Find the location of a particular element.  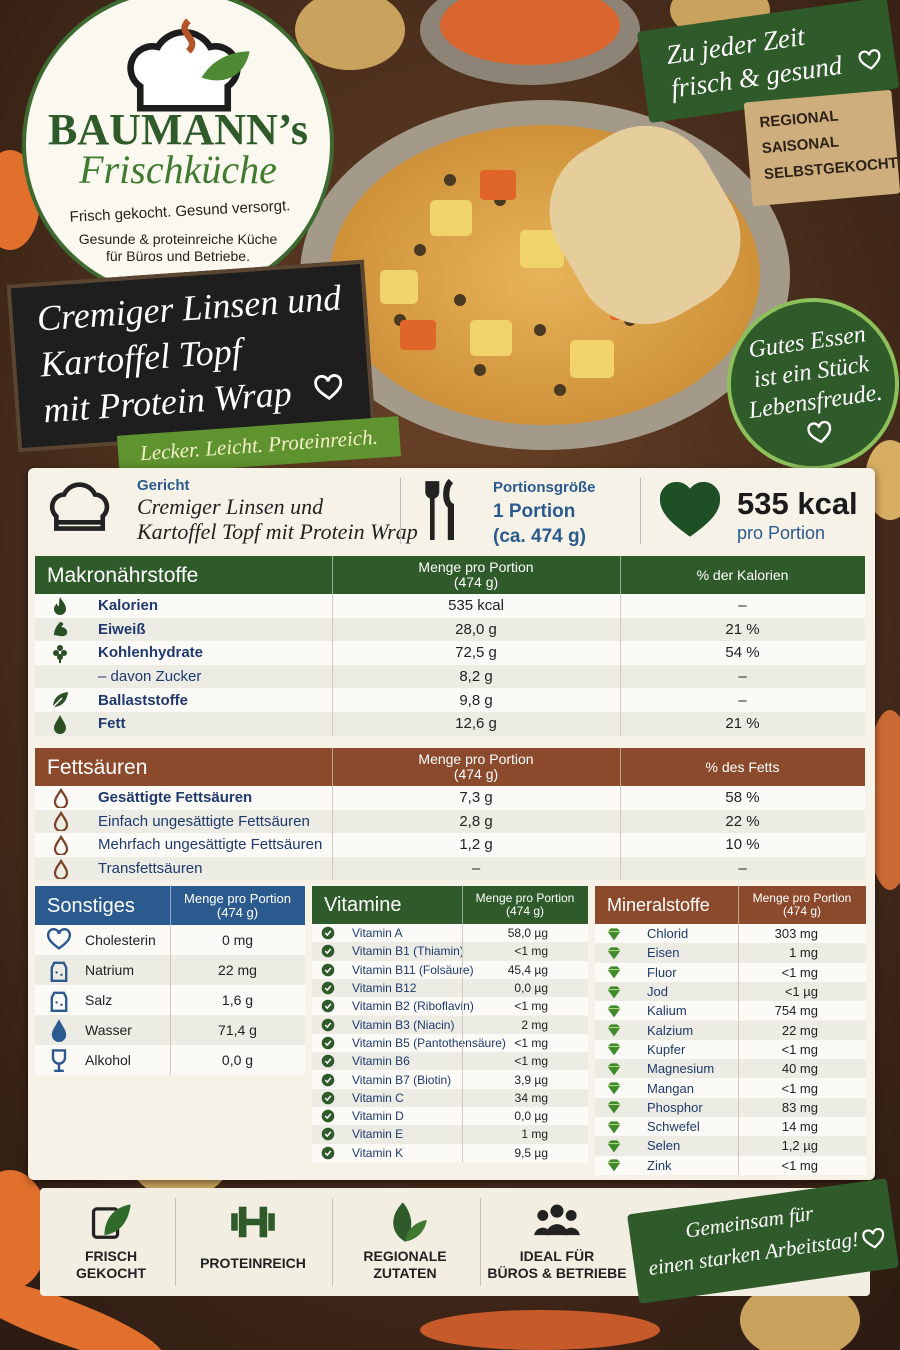

sign-text: SAISONAL is located at coordinates (800, 145).